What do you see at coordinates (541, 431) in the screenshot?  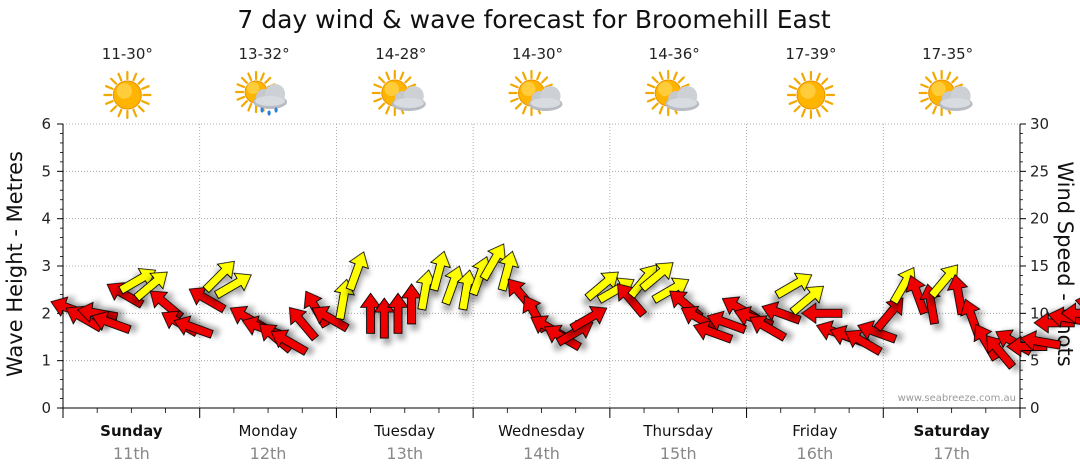 I see `day-name-label: Wednesday` at bounding box center [541, 431].